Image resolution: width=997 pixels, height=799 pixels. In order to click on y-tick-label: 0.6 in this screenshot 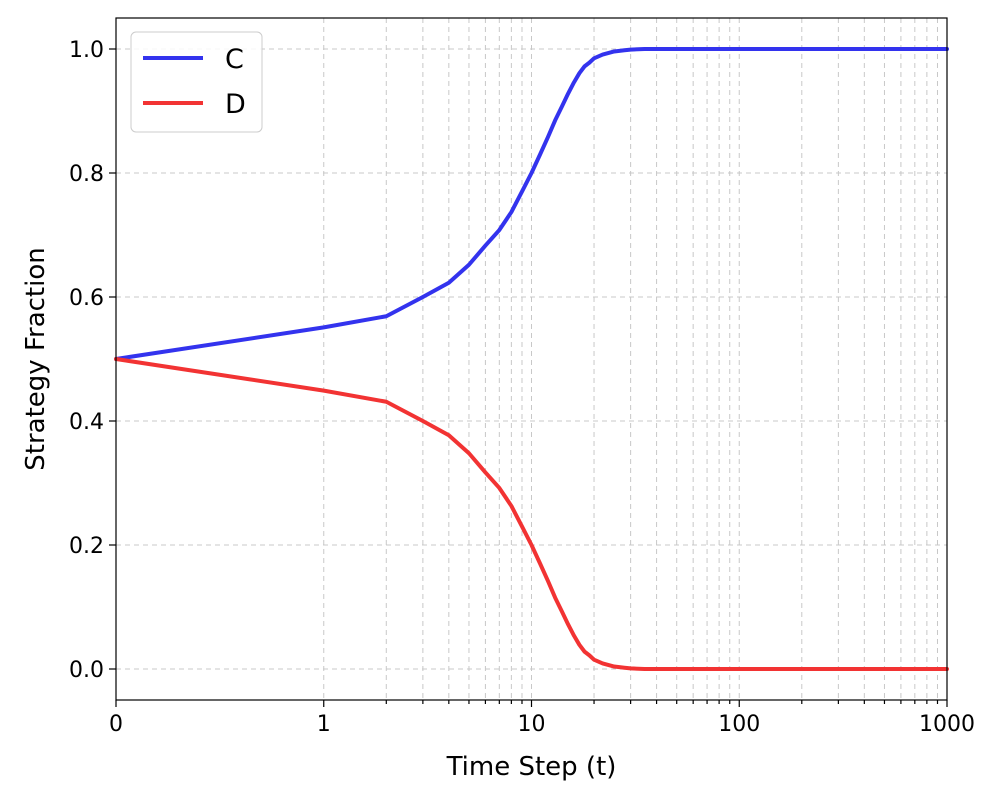, I will do `click(86, 298)`.